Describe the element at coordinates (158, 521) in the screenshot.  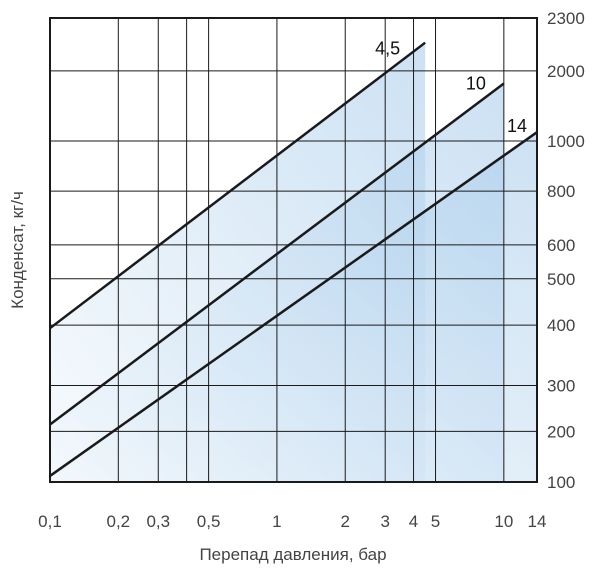
I see `x-tick-label: 0,3` at that location.